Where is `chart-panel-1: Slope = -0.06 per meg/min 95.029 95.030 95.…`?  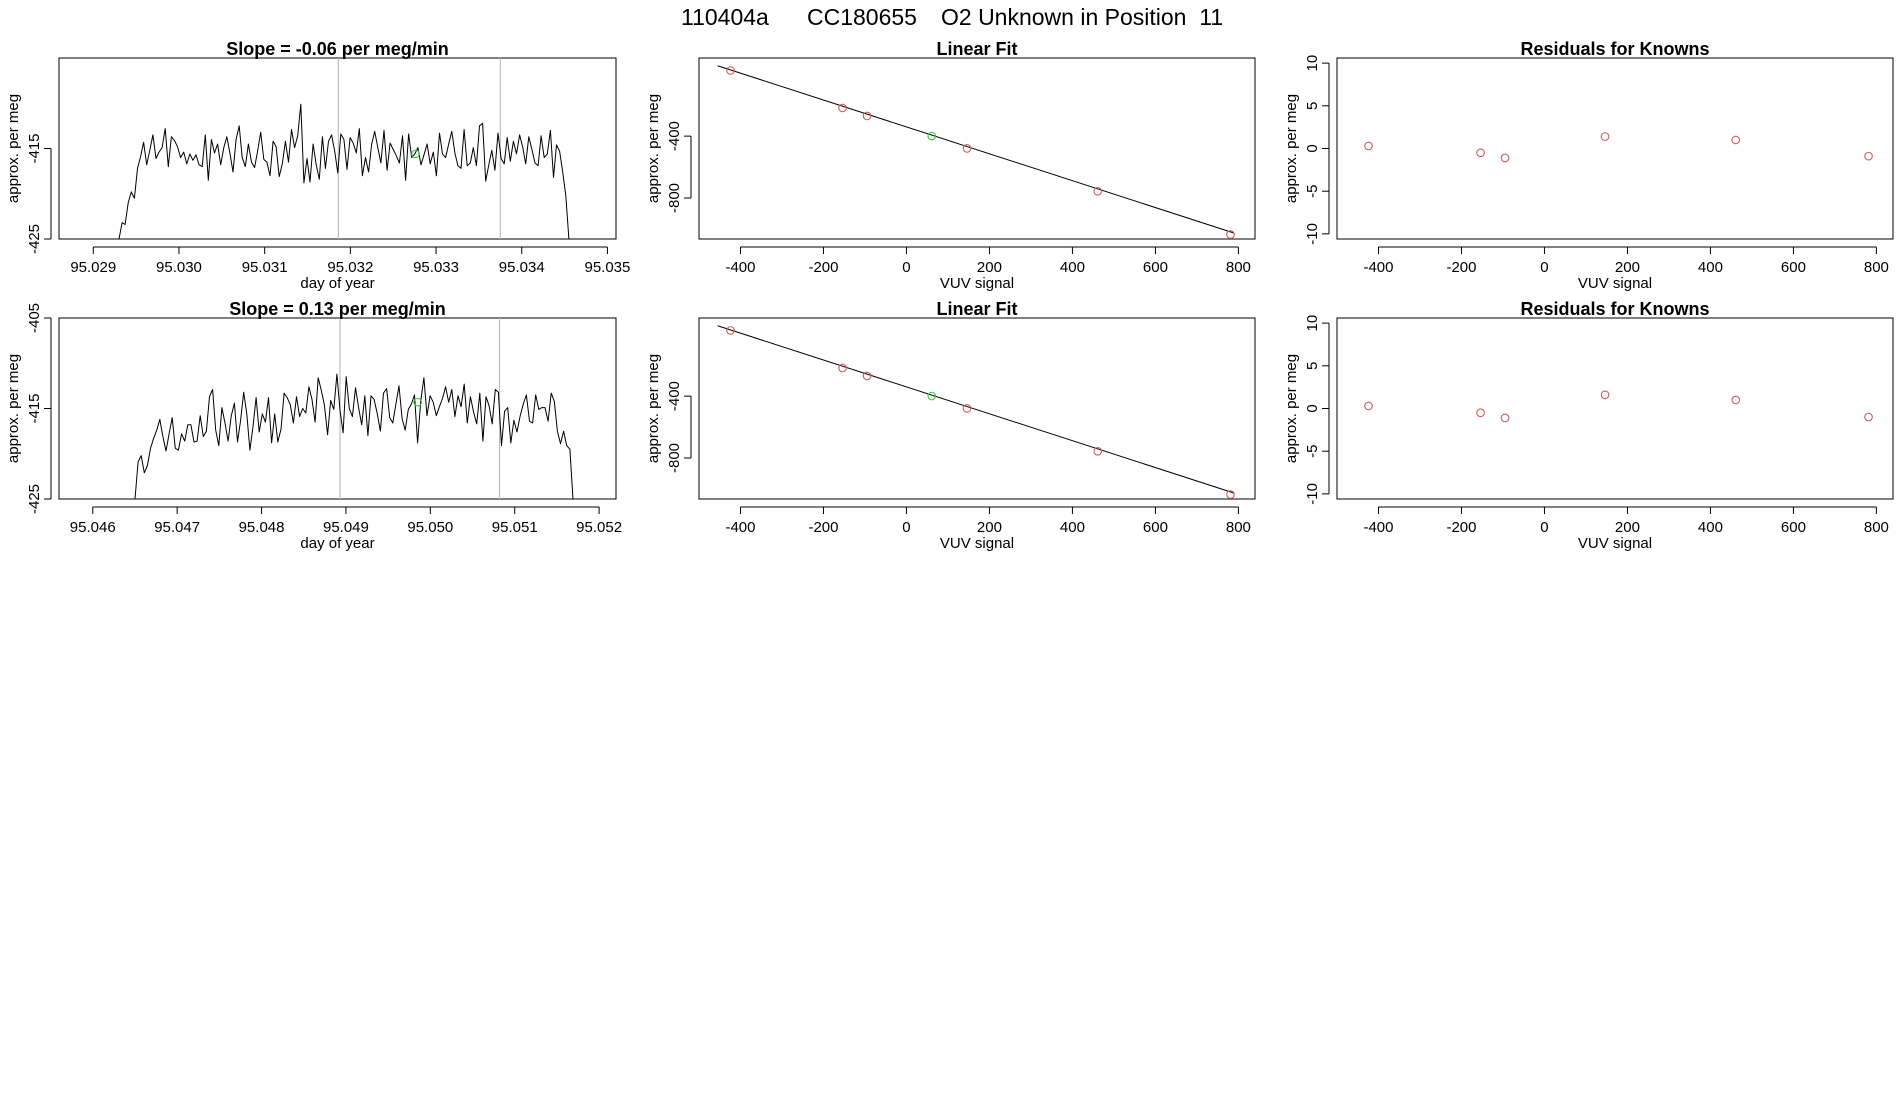
chart-panel-1: Slope = -0.06 per meg/min 95.029 95.030 95.… is located at coordinates (317, 165).